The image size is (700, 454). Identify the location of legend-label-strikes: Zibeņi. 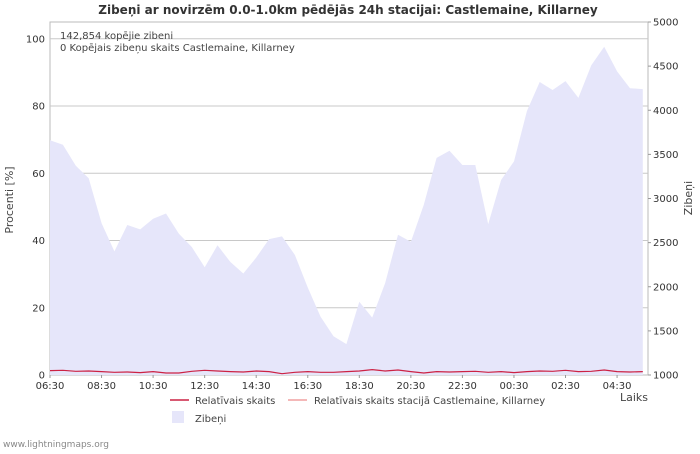
(210, 419).